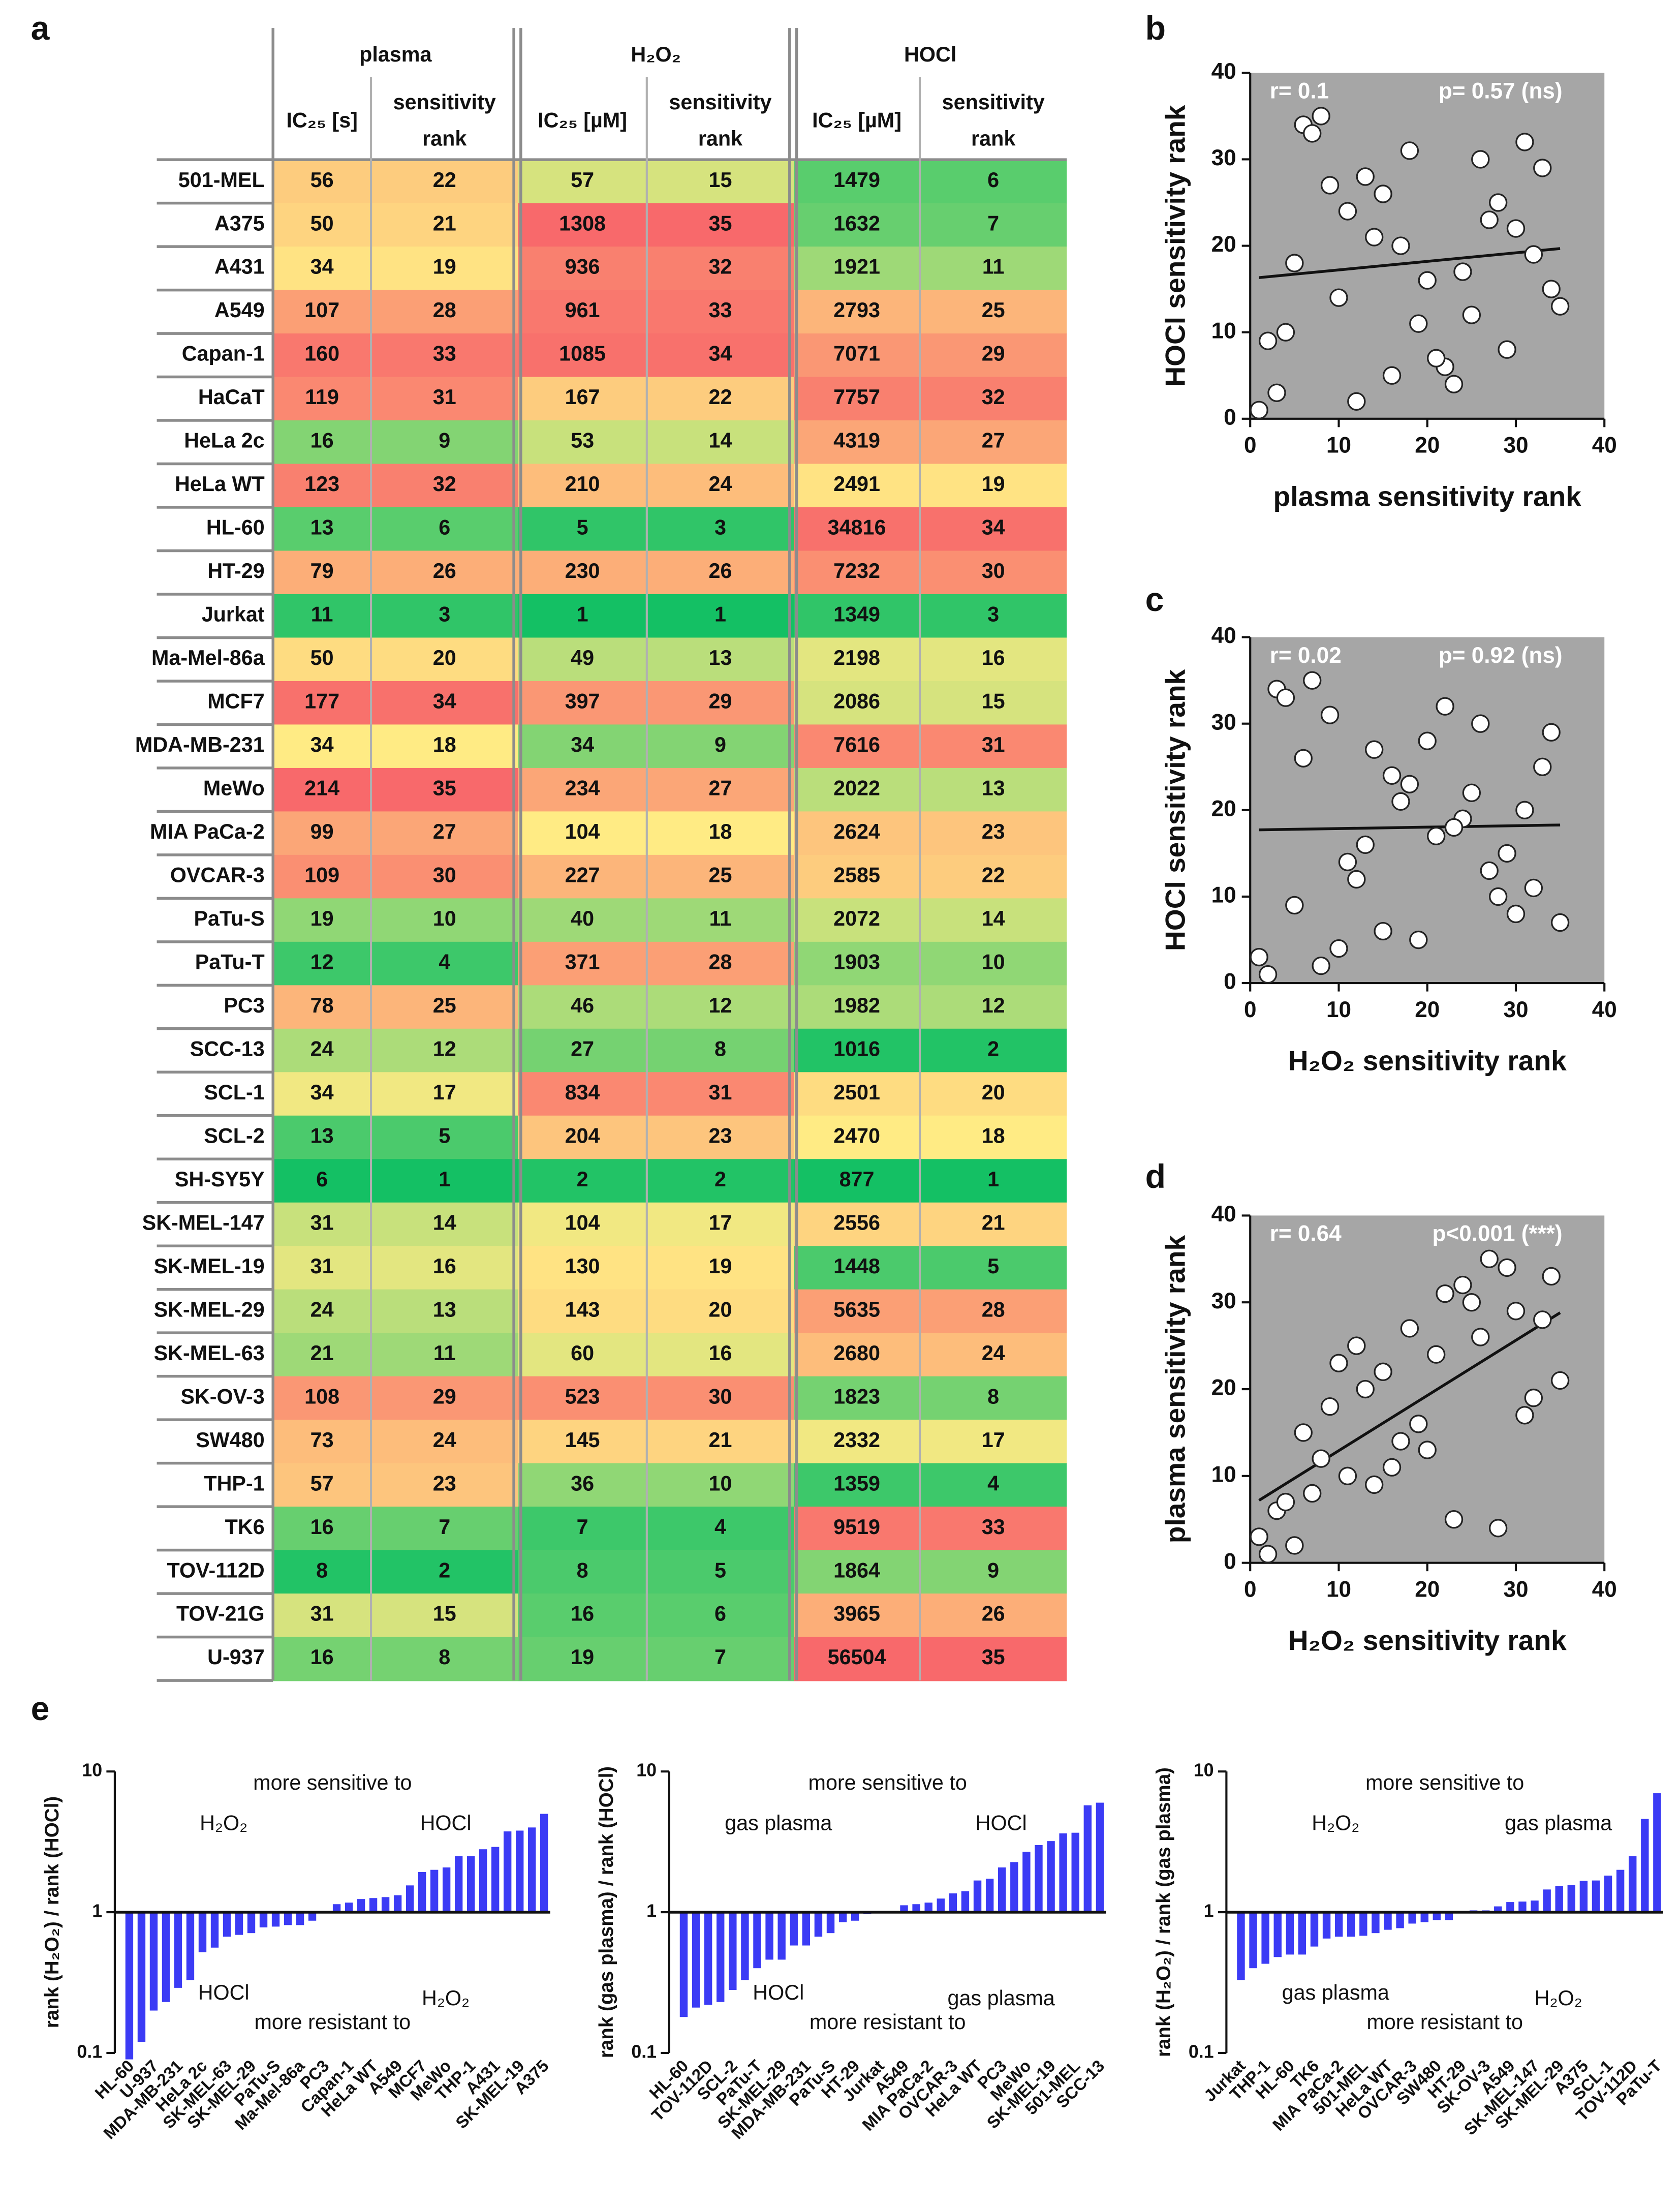 This screenshot has height=2207, width=1680. I want to click on cell-value: 26, so click(993, 1614).